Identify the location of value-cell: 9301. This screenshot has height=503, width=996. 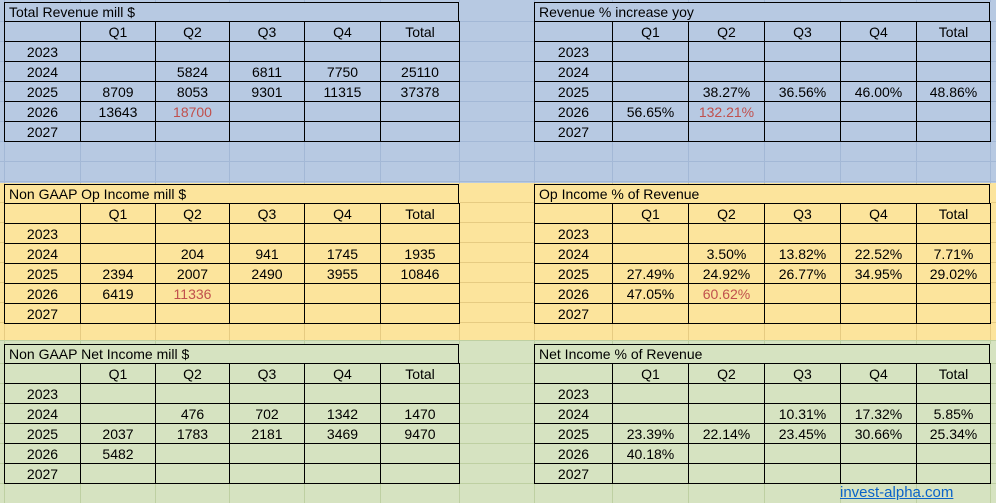
(267, 91).